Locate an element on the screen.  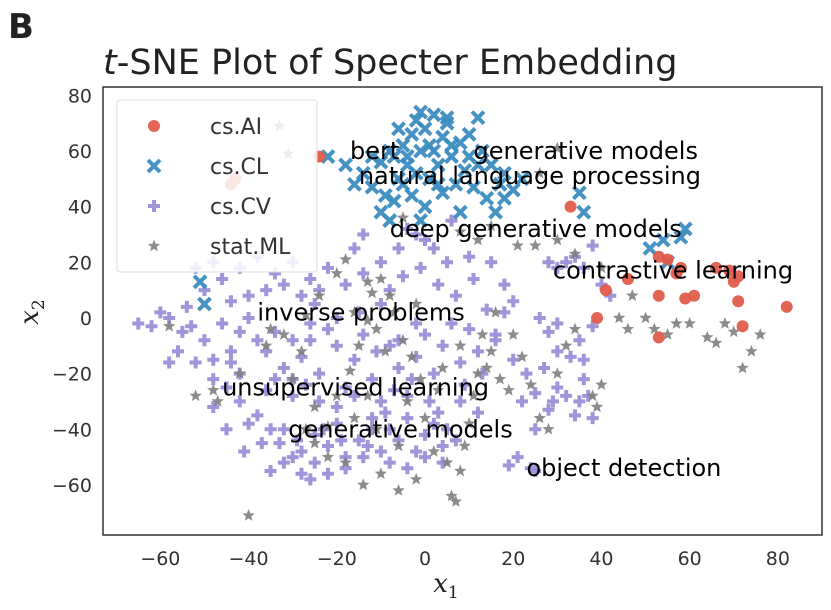
chart-title: t-SNE Plot of Specter Embedding is located at coordinates (390, 63).